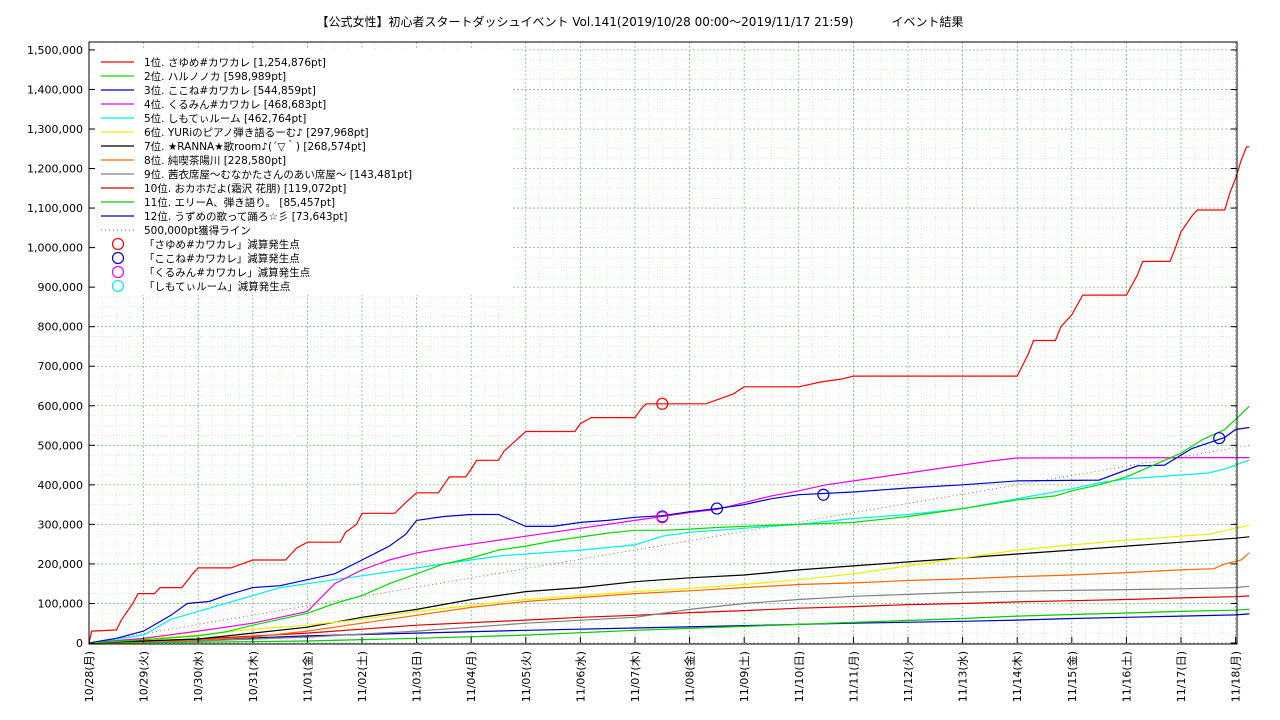  I want to click on x-tick-label: 10/28(月), so click(89, 676).